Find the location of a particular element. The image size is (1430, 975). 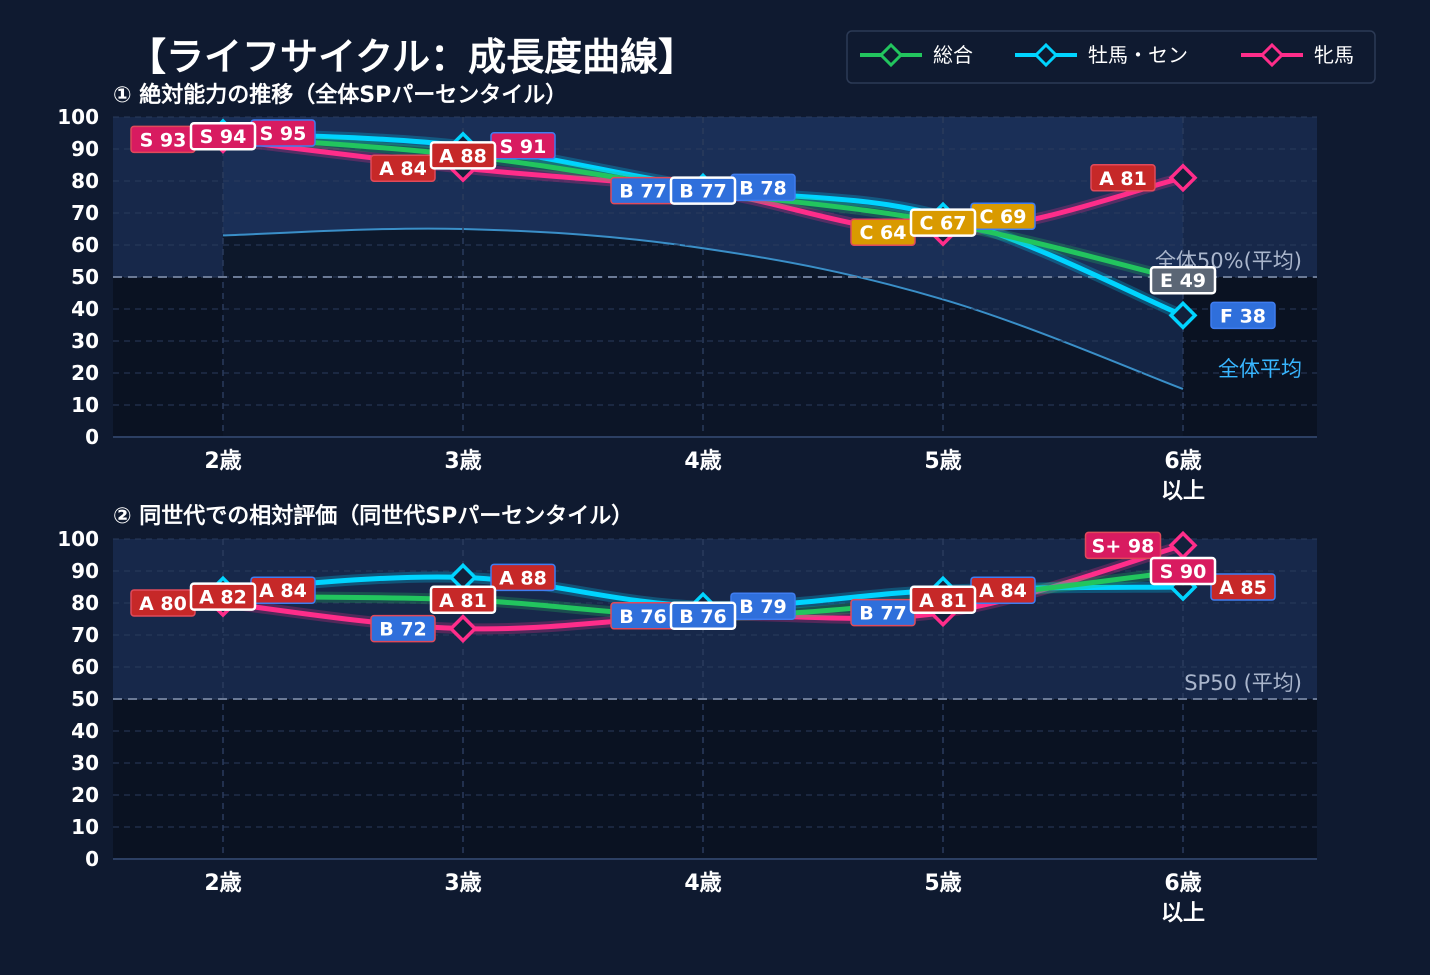

data-label: S 95 is located at coordinates (283, 134).